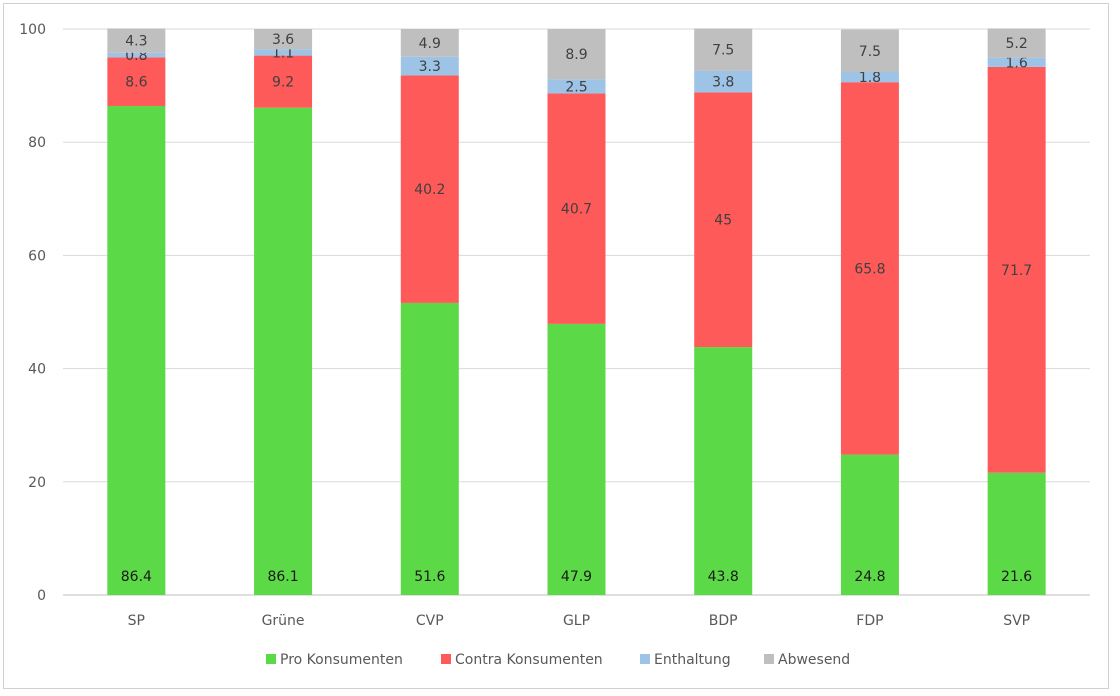 The image size is (1120, 696). What do you see at coordinates (1016, 621) in the screenshot?
I see `x-tick-label: SVP` at bounding box center [1016, 621].